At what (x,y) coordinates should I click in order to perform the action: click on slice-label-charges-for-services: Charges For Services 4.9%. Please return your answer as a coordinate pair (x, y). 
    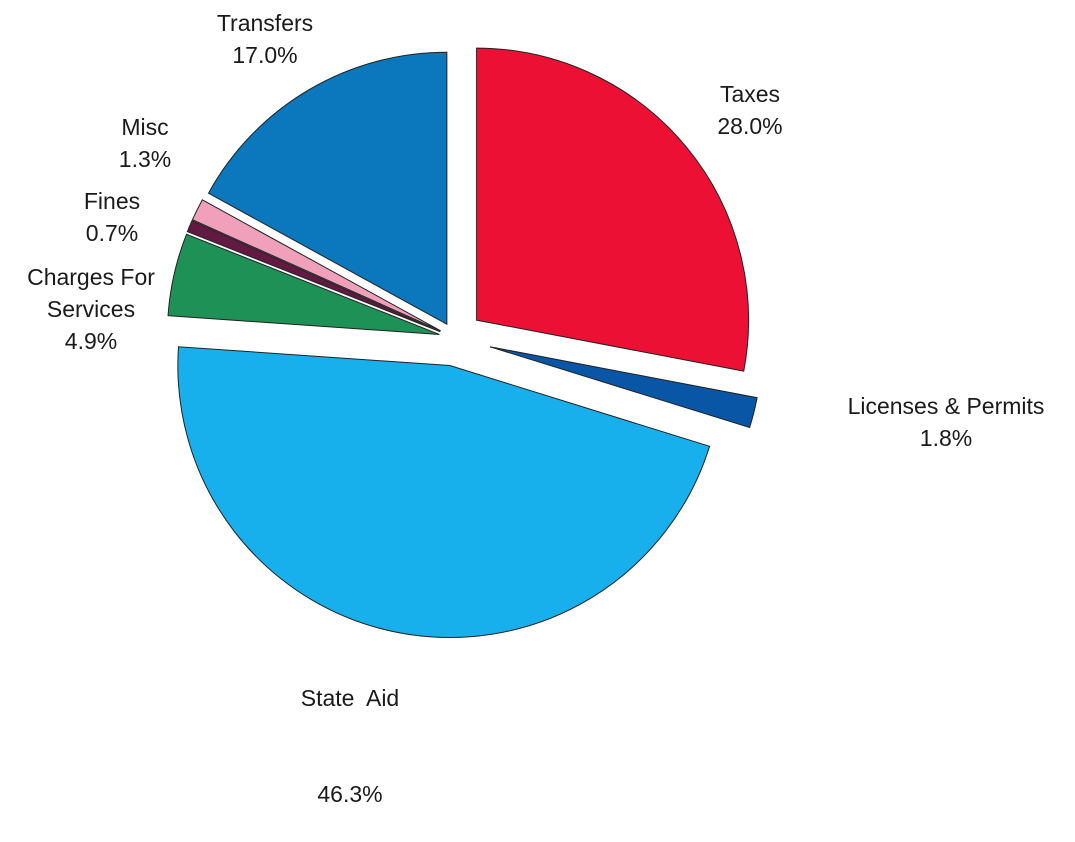
    Looking at the image, I should click on (91, 309).